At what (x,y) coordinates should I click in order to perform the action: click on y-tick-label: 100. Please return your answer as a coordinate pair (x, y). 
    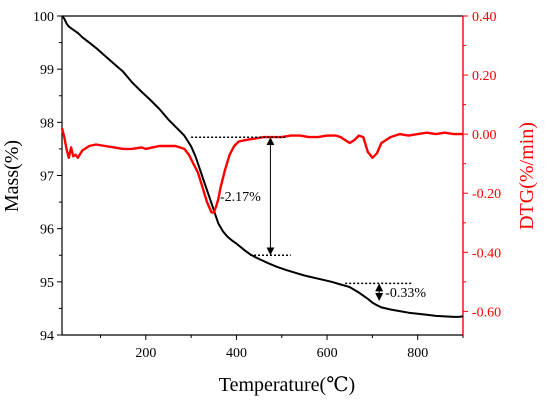
    Looking at the image, I should click on (43, 17).